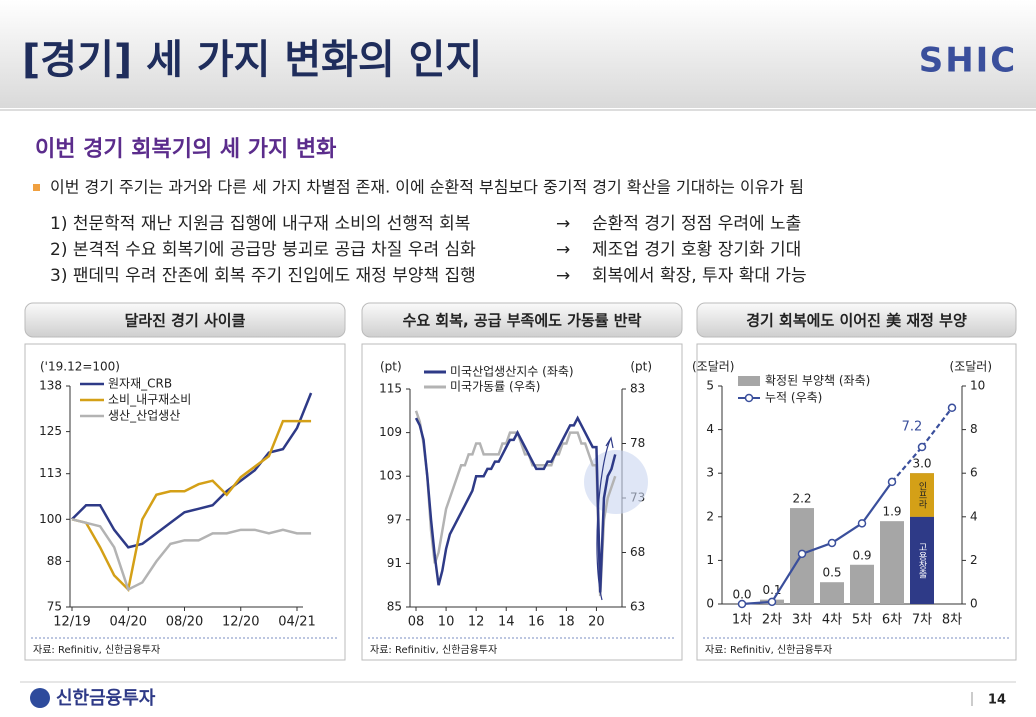  Describe the element at coordinates (50, 386) in the screenshot. I see `y-tick-label: 138` at that location.